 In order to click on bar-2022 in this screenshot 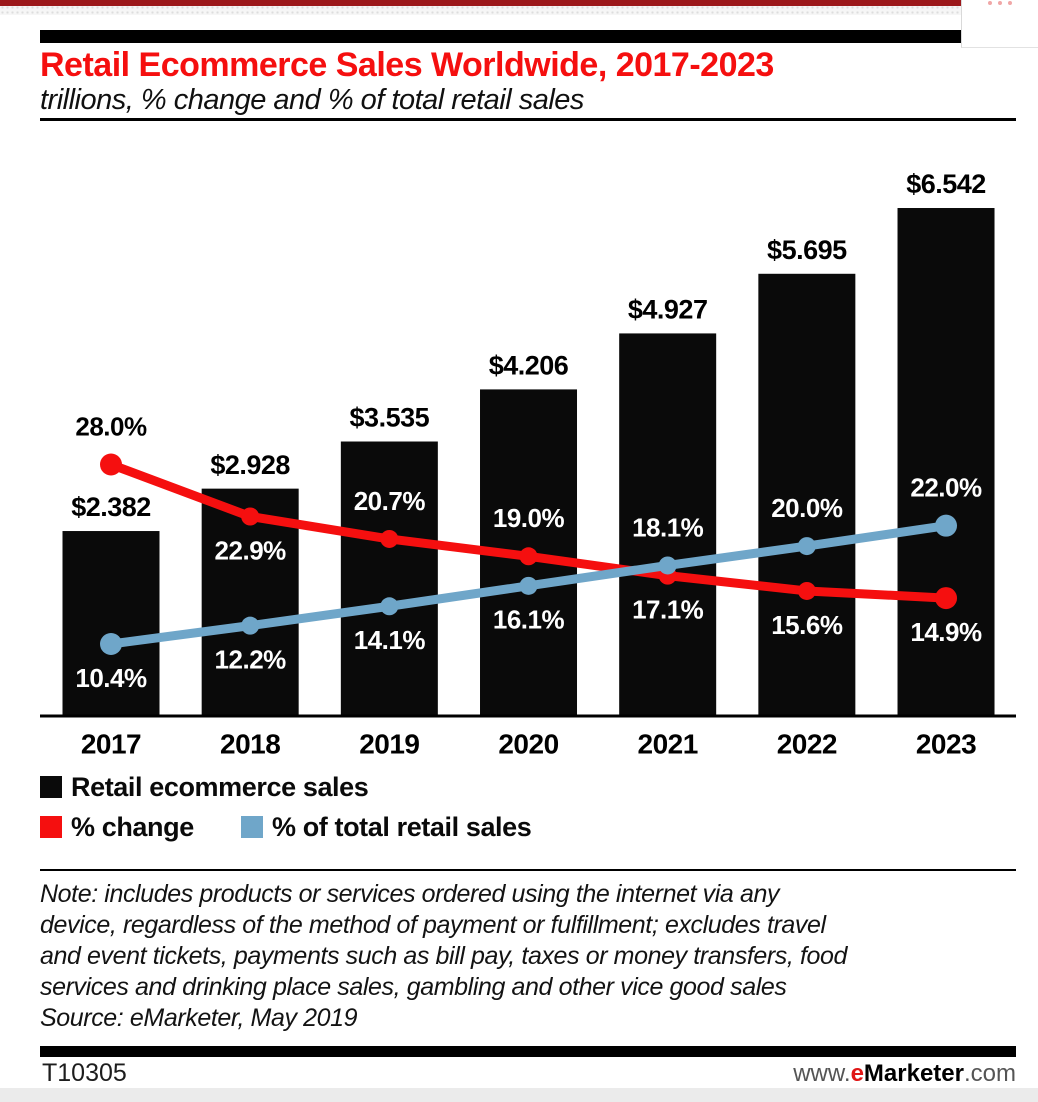, I will do `click(807, 494)`.